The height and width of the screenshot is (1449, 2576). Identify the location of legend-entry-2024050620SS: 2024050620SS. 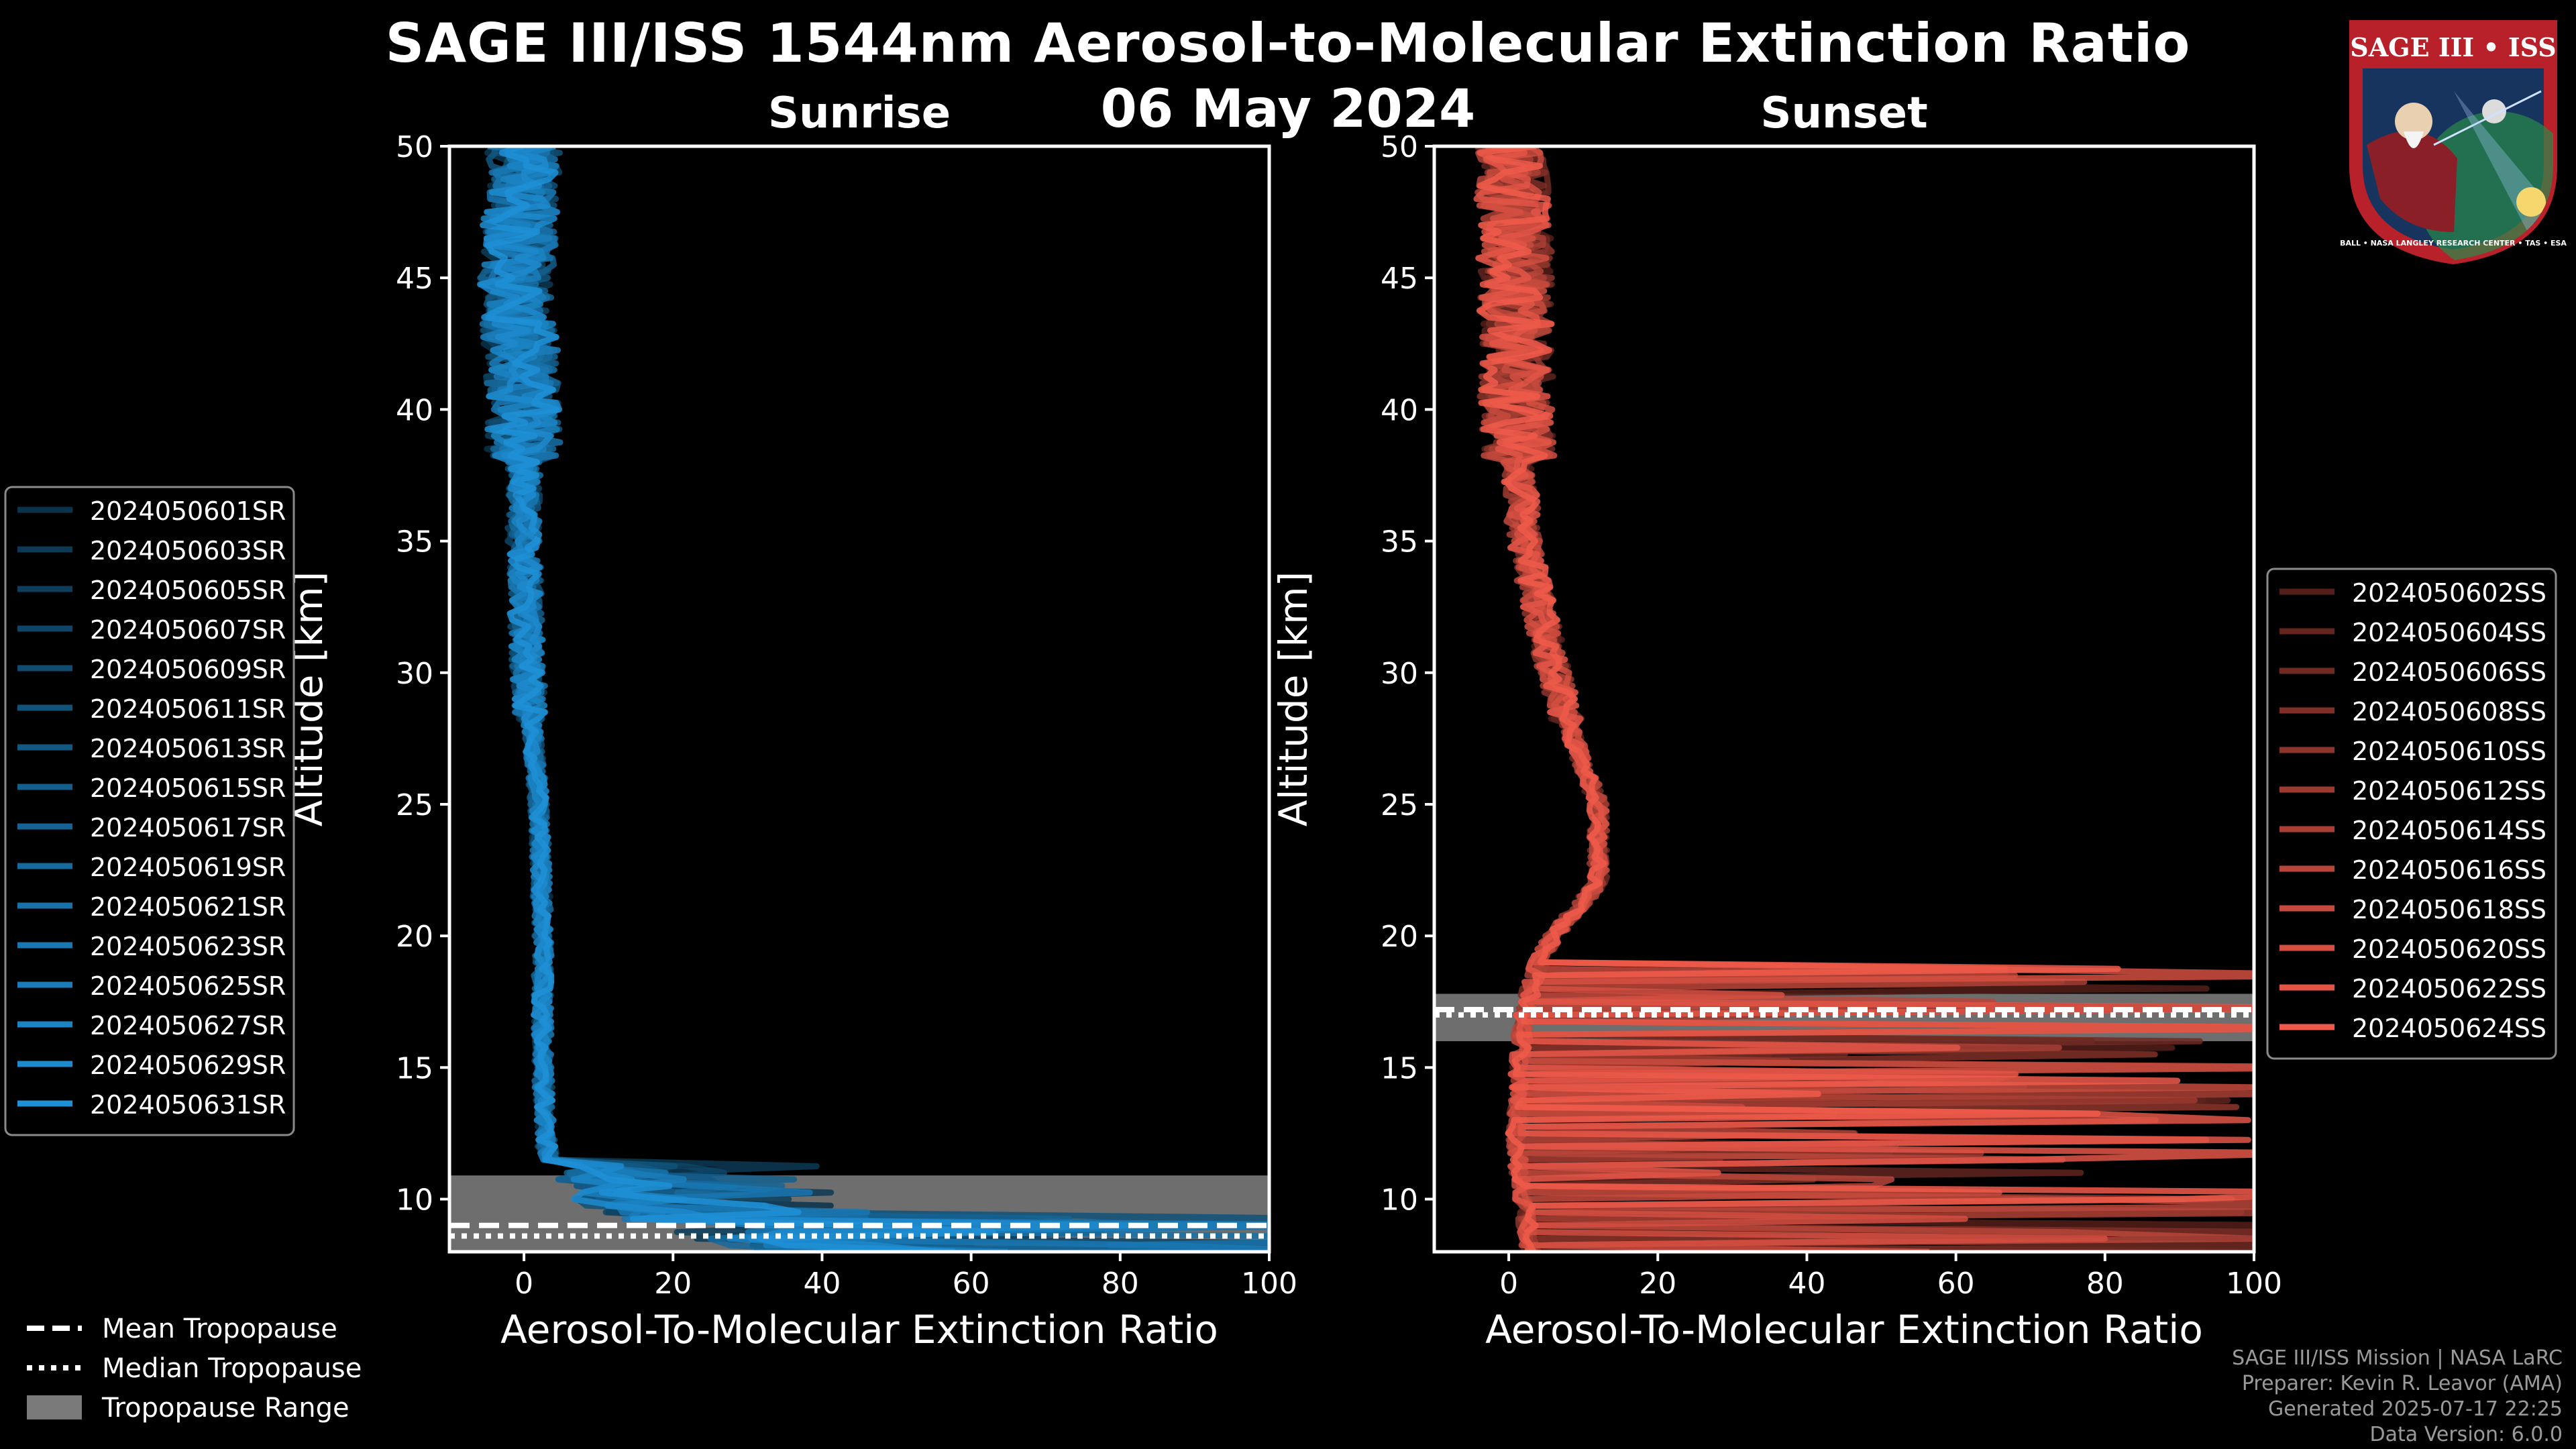
(2449, 949).